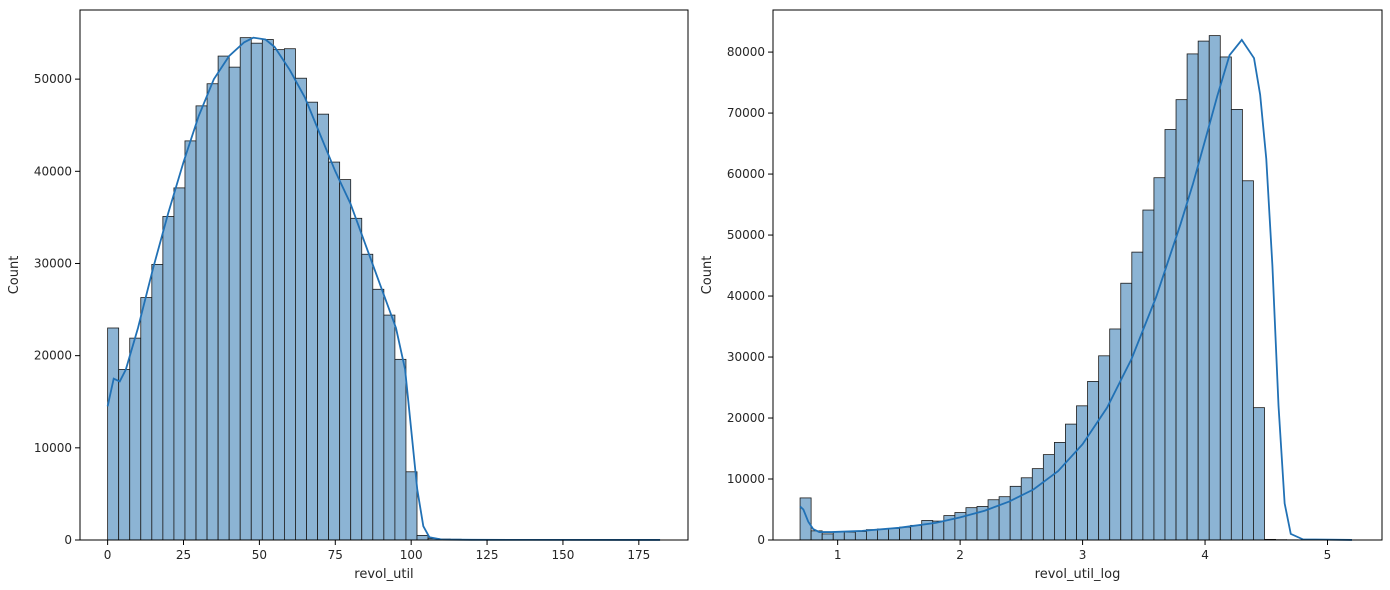 Image resolution: width=1390 pixels, height=590 pixels. Describe the element at coordinates (562, 555) in the screenshot. I see `x-tick-label: 150` at that location.